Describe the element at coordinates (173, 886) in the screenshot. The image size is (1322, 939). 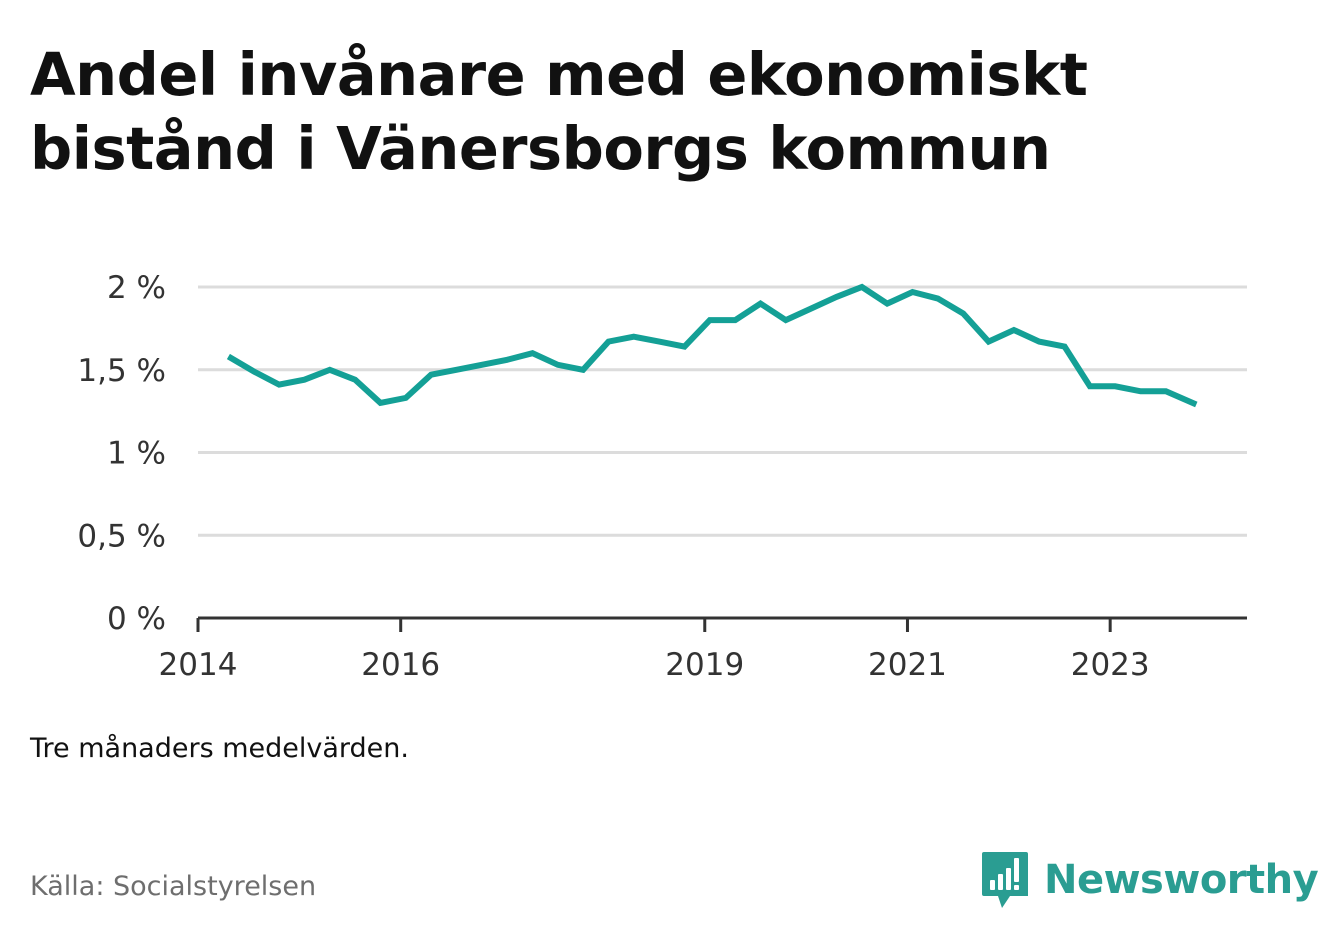
I see `source-credit: Källa: Socialstyrelsen` at that location.